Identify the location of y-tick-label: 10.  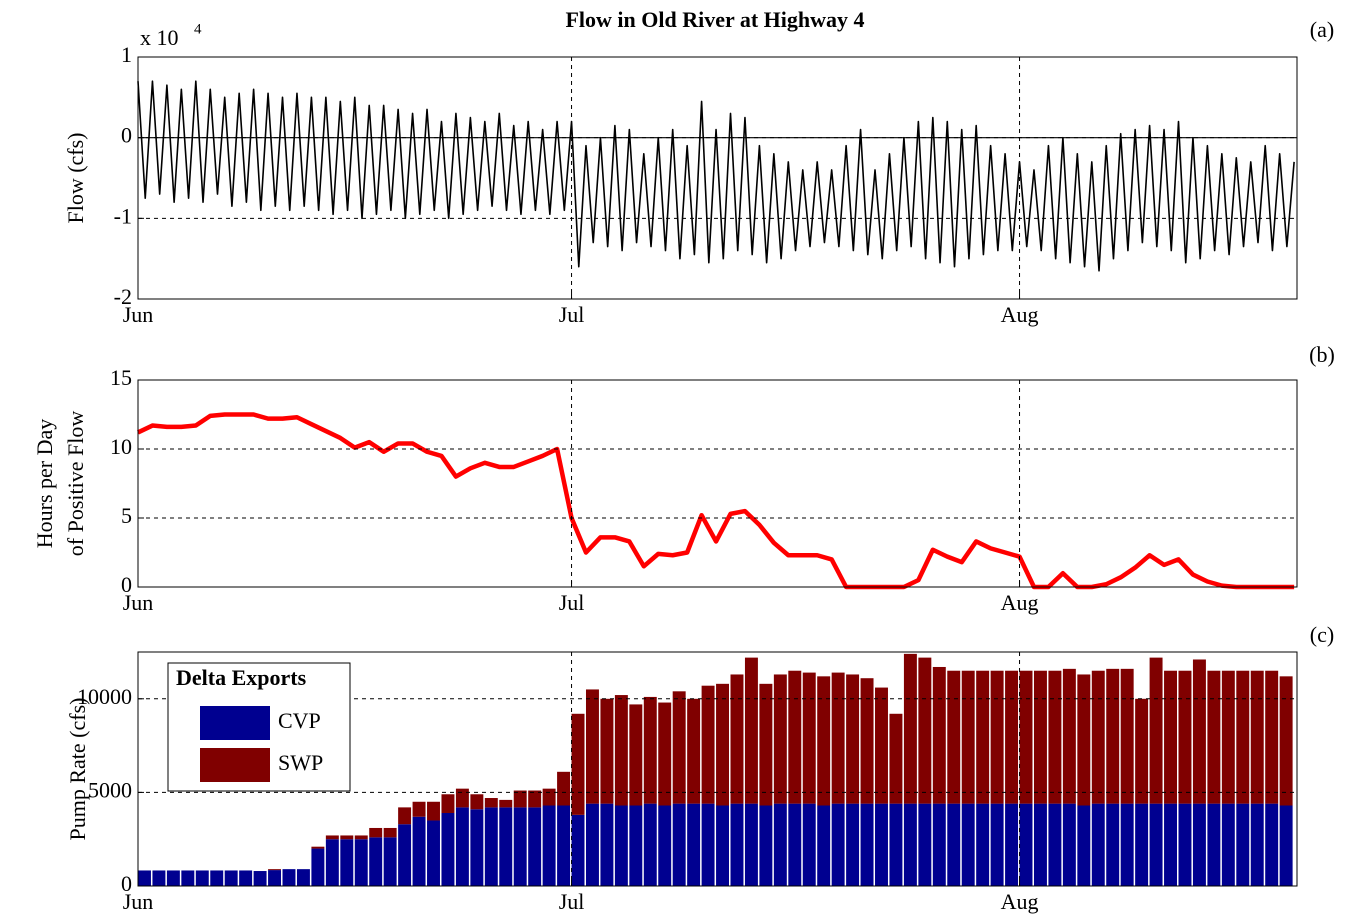
(121, 446).